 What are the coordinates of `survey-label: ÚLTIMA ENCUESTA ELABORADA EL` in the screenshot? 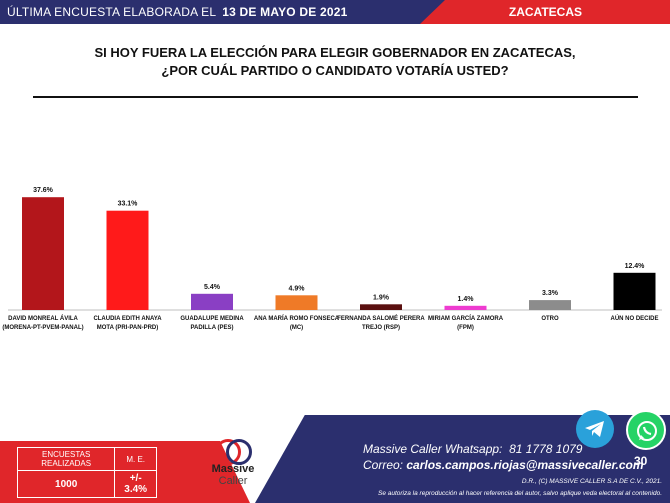 It's located at (112, 12).